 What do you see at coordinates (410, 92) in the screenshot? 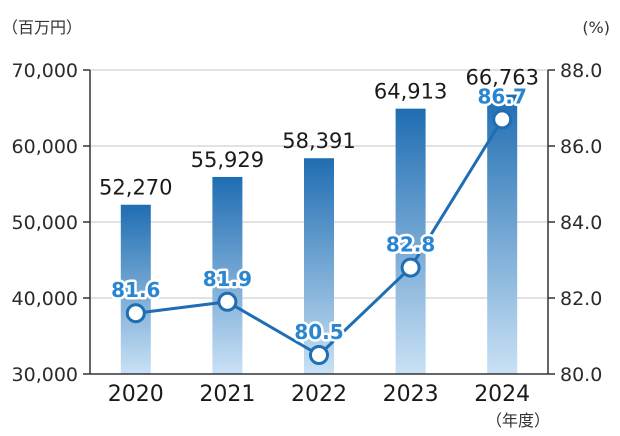
I see `bar-value-label: 64,913` at bounding box center [410, 92].